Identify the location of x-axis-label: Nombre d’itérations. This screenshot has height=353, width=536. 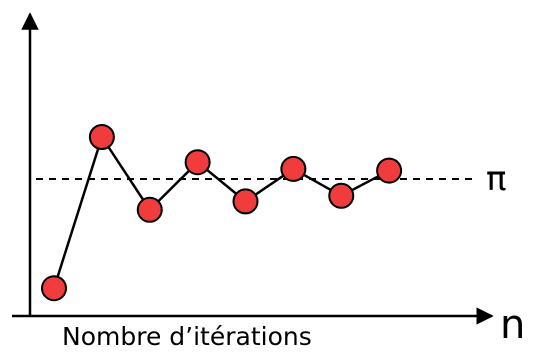
(187, 336).